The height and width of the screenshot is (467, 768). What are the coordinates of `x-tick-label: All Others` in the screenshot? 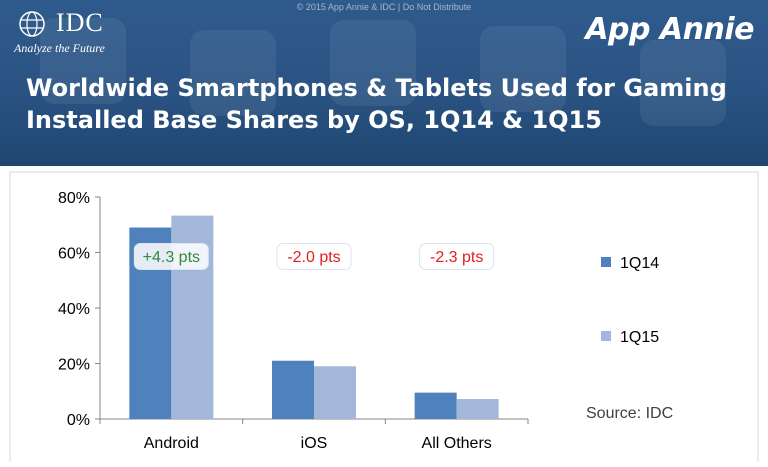 It's located at (457, 443).